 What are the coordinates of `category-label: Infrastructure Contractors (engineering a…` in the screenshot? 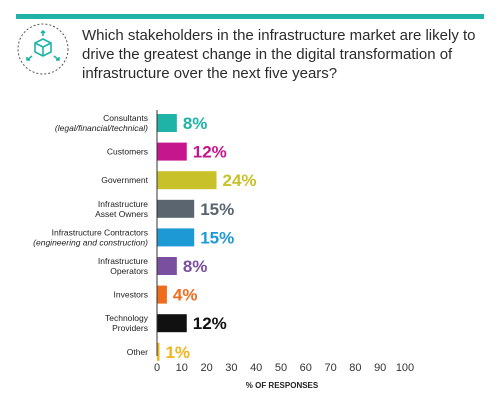 It's located at (90, 237).